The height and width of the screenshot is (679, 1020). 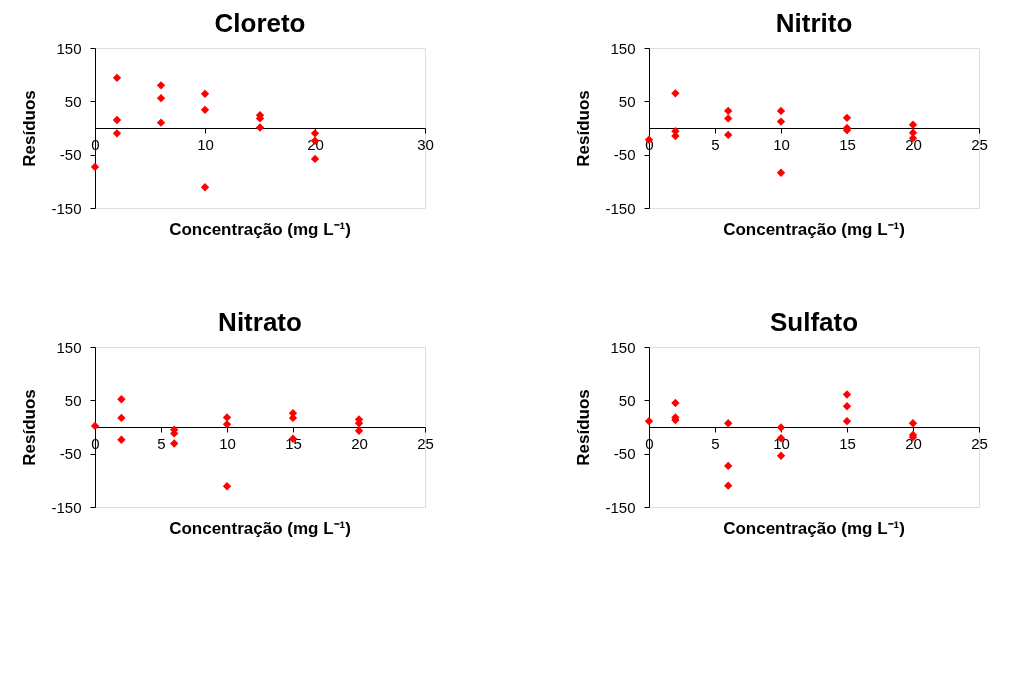 I want to click on chart-title: Nitrato, so click(x=260, y=322).